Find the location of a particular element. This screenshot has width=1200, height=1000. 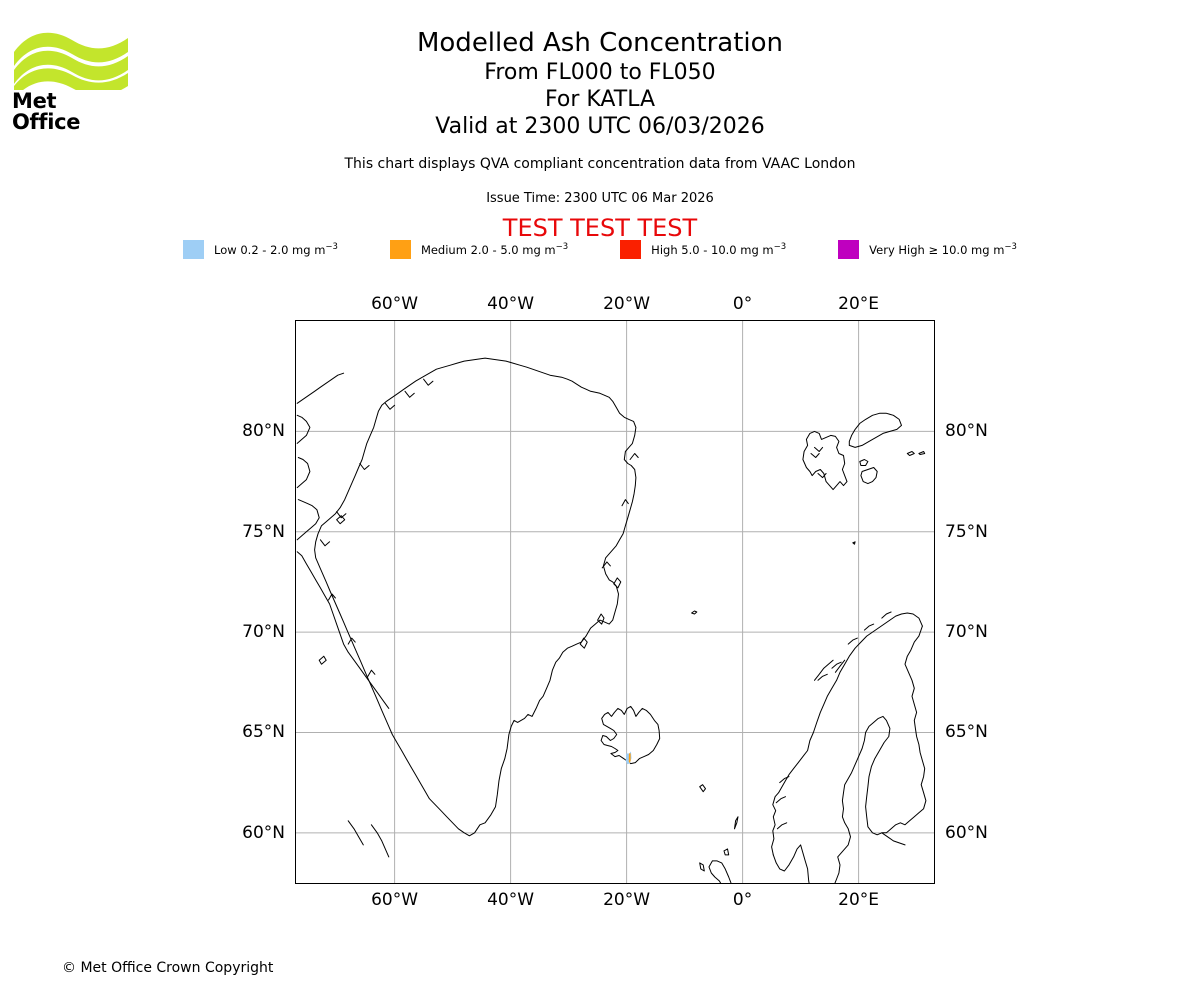

legend-entry-very-high: Very High ≥ 10.0 mg m−3 is located at coordinates (927, 249).